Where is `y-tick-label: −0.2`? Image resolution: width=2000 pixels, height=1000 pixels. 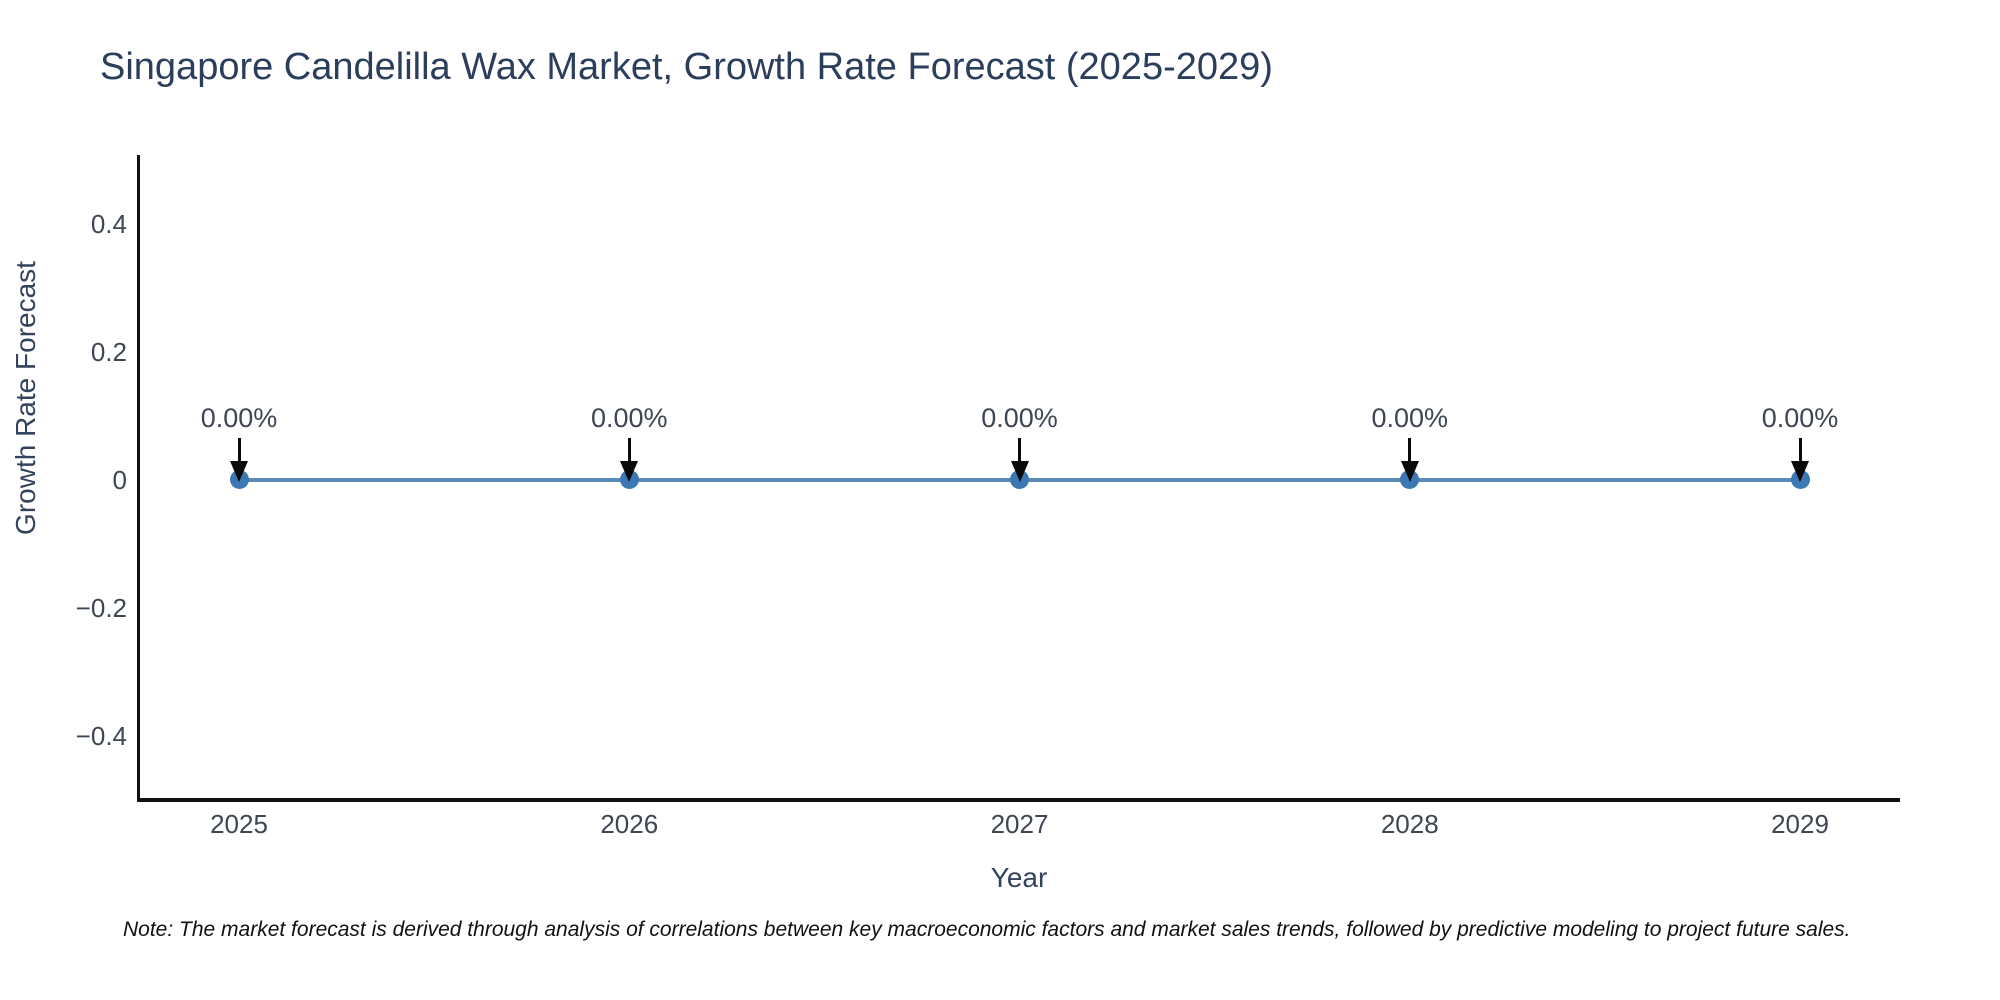 y-tick-label: −0.2 is located at coordinates (101, 607).